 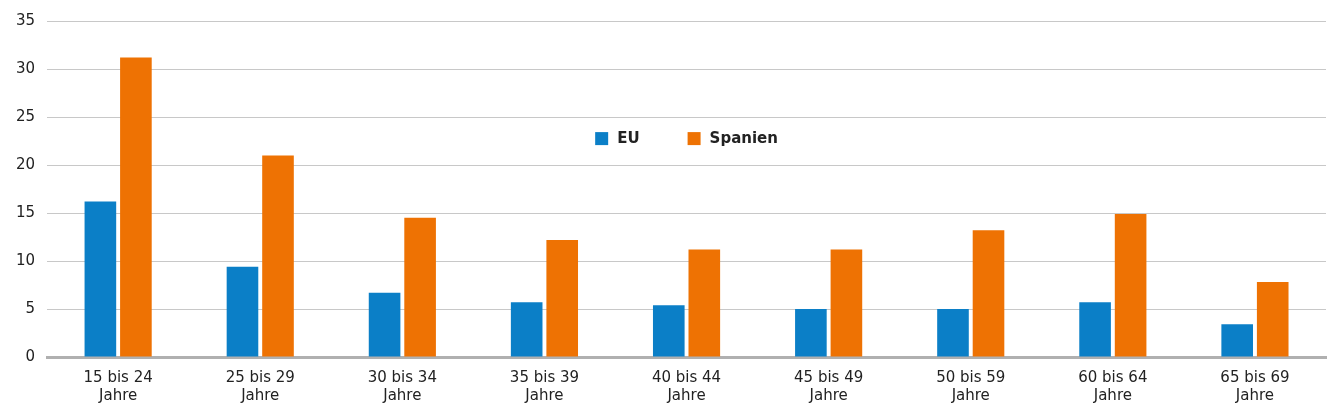 What do you see at coordinates (25, 211) in the screenshot?
I see `y-tick-label: 15` at bounding box center [25, 211].